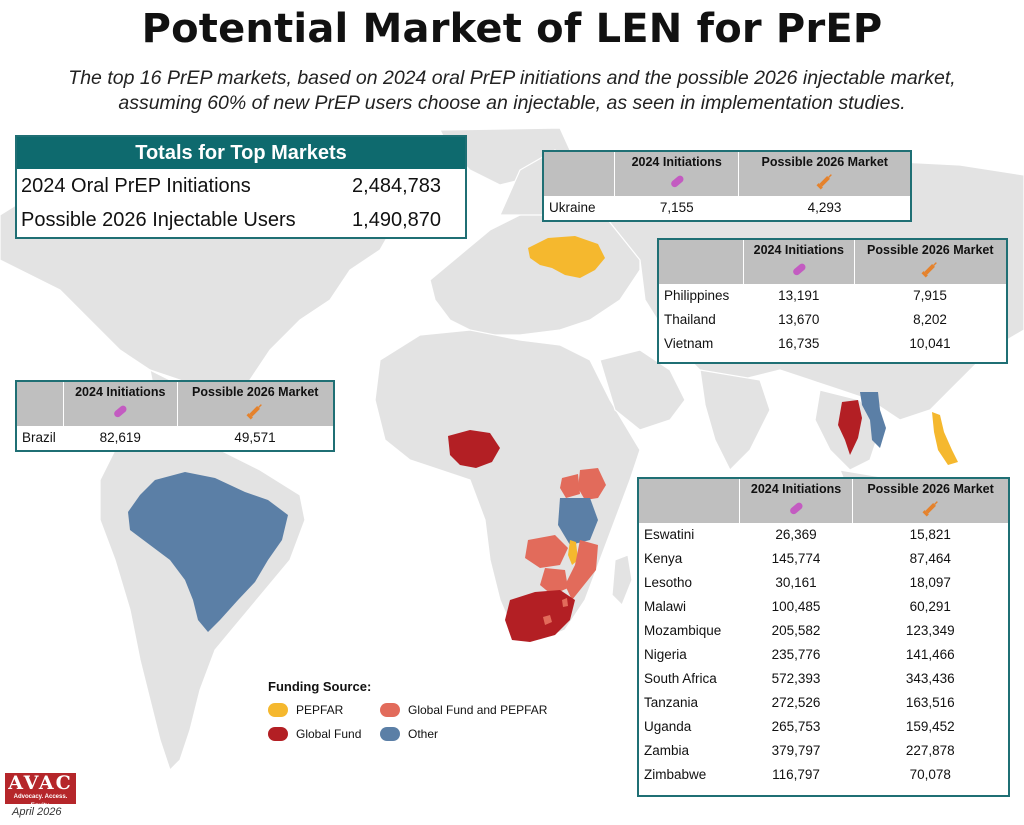 This screenshot has width=1024, height=825. What do you see at coordinates (930, 726) in the screenshot?
I see `market-cell: 159,452` at bounding box center [930, 726].